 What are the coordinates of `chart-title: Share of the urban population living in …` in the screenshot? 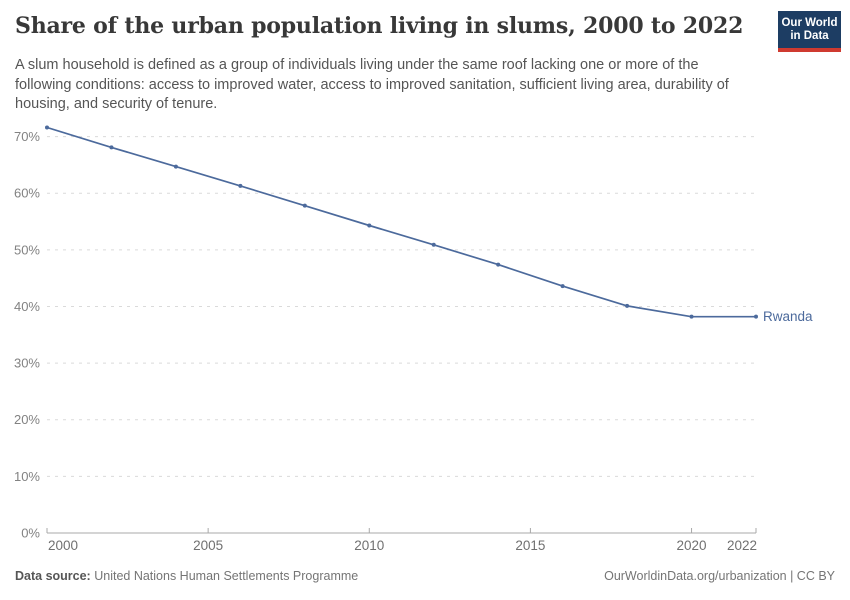 It's located at (379, 26).